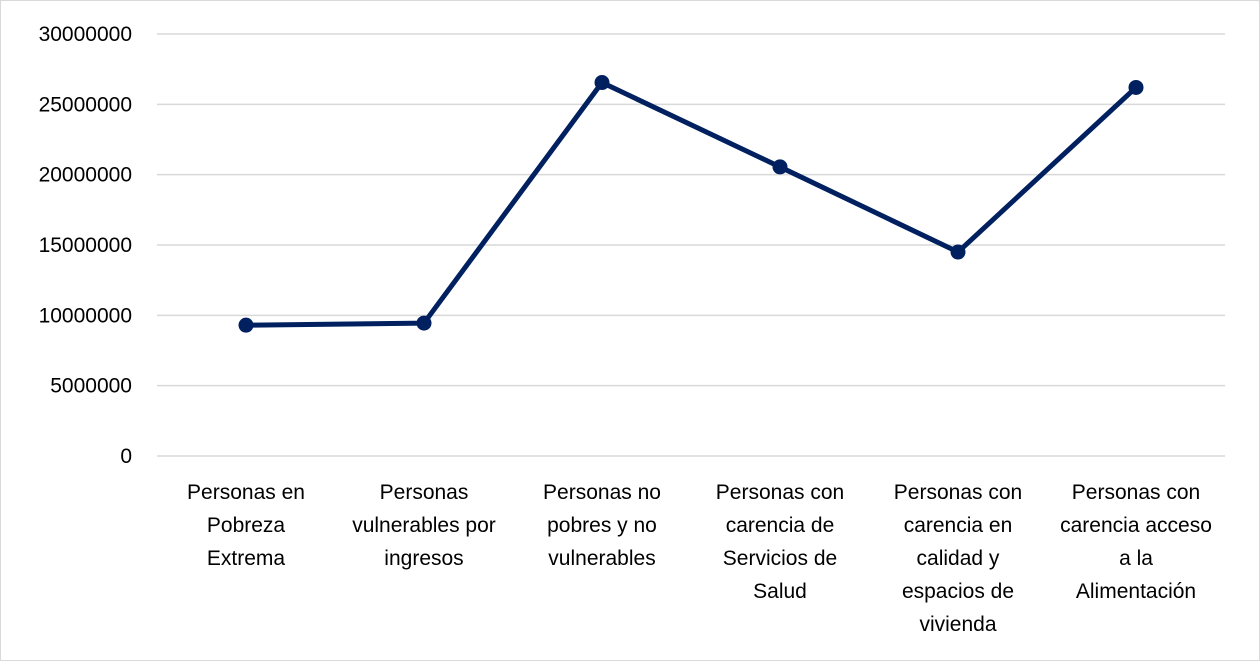 Image resolution: width=1260 pixels, height=661 pixels. I want to click on x-category-label-line: vulnerables por, so click(424, 525).